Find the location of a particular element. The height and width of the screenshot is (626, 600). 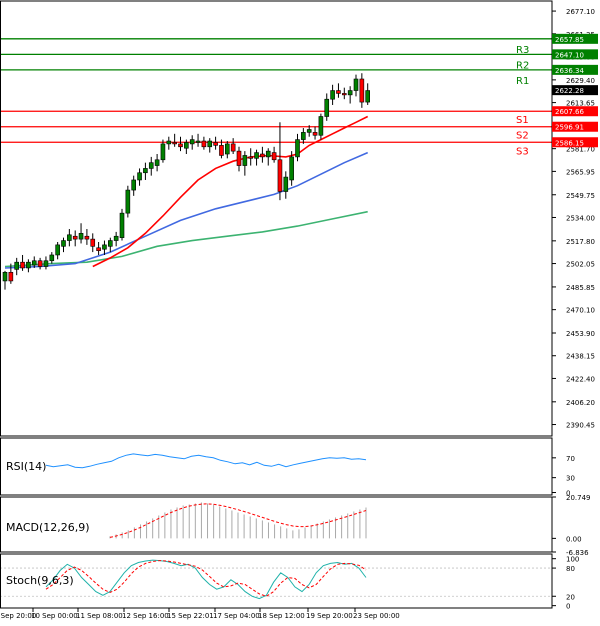

time-tick-label: 15 Sep 22:01 is located at coordinates (190, 616).